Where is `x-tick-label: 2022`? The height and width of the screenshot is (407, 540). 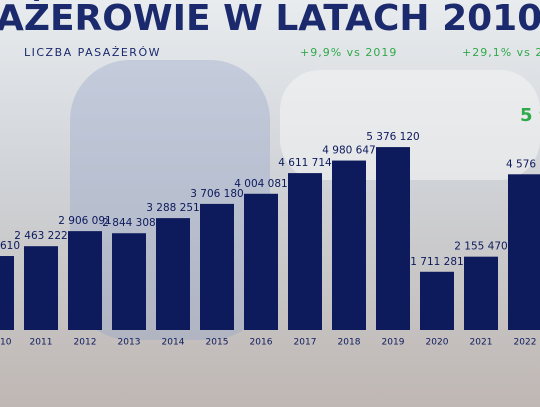 x-tick-label: 2022 is located at coordinates (525, 343).